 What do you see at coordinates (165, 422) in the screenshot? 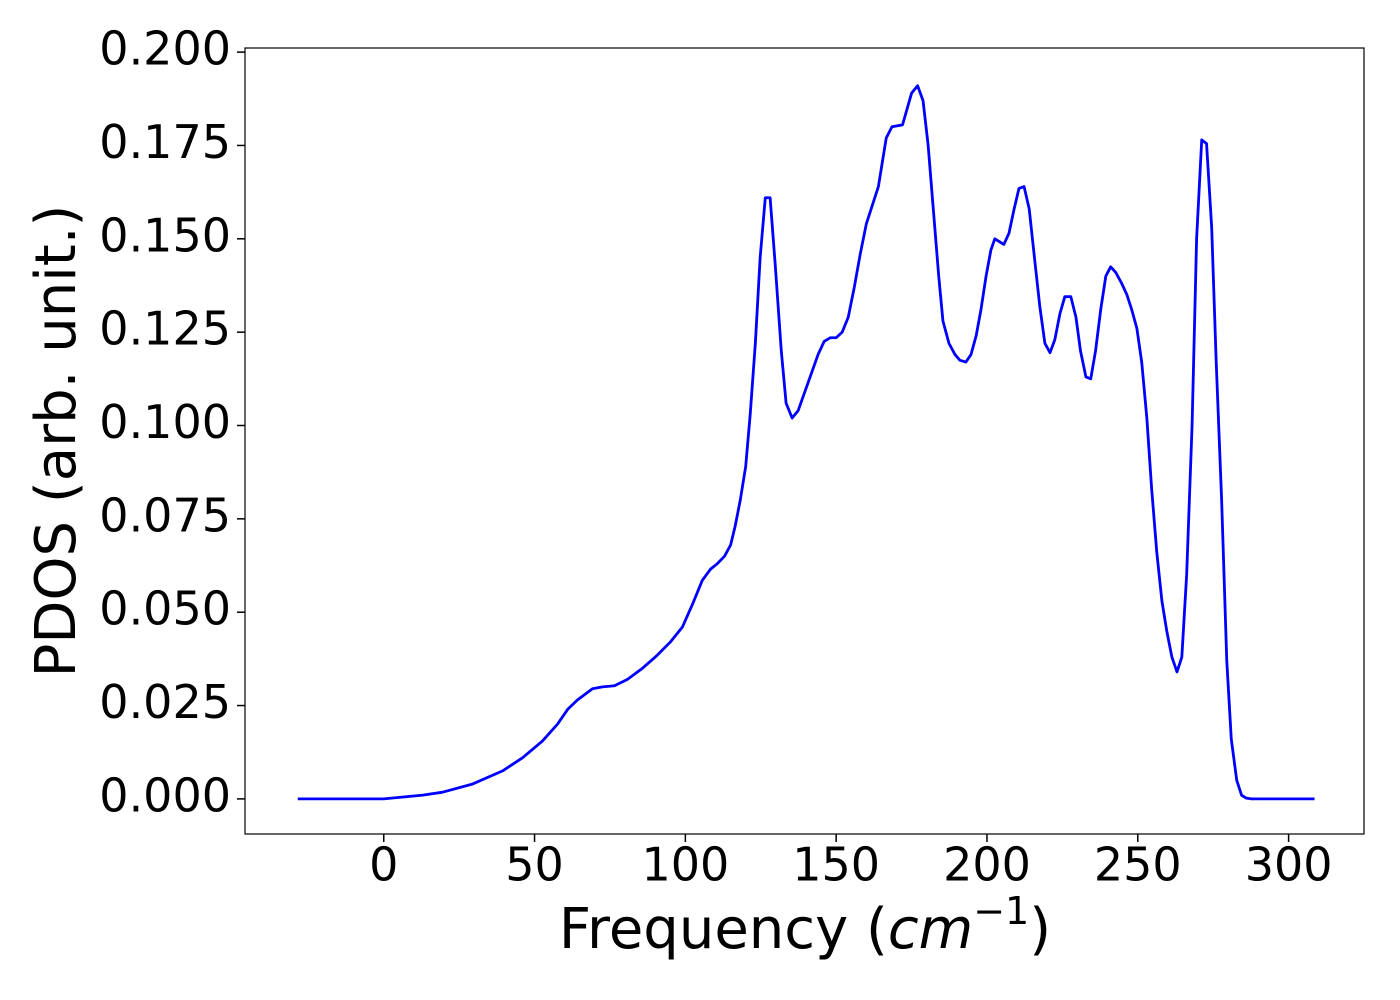
I see `y-tick-label: 0.100` at bounding box center [165, 422].